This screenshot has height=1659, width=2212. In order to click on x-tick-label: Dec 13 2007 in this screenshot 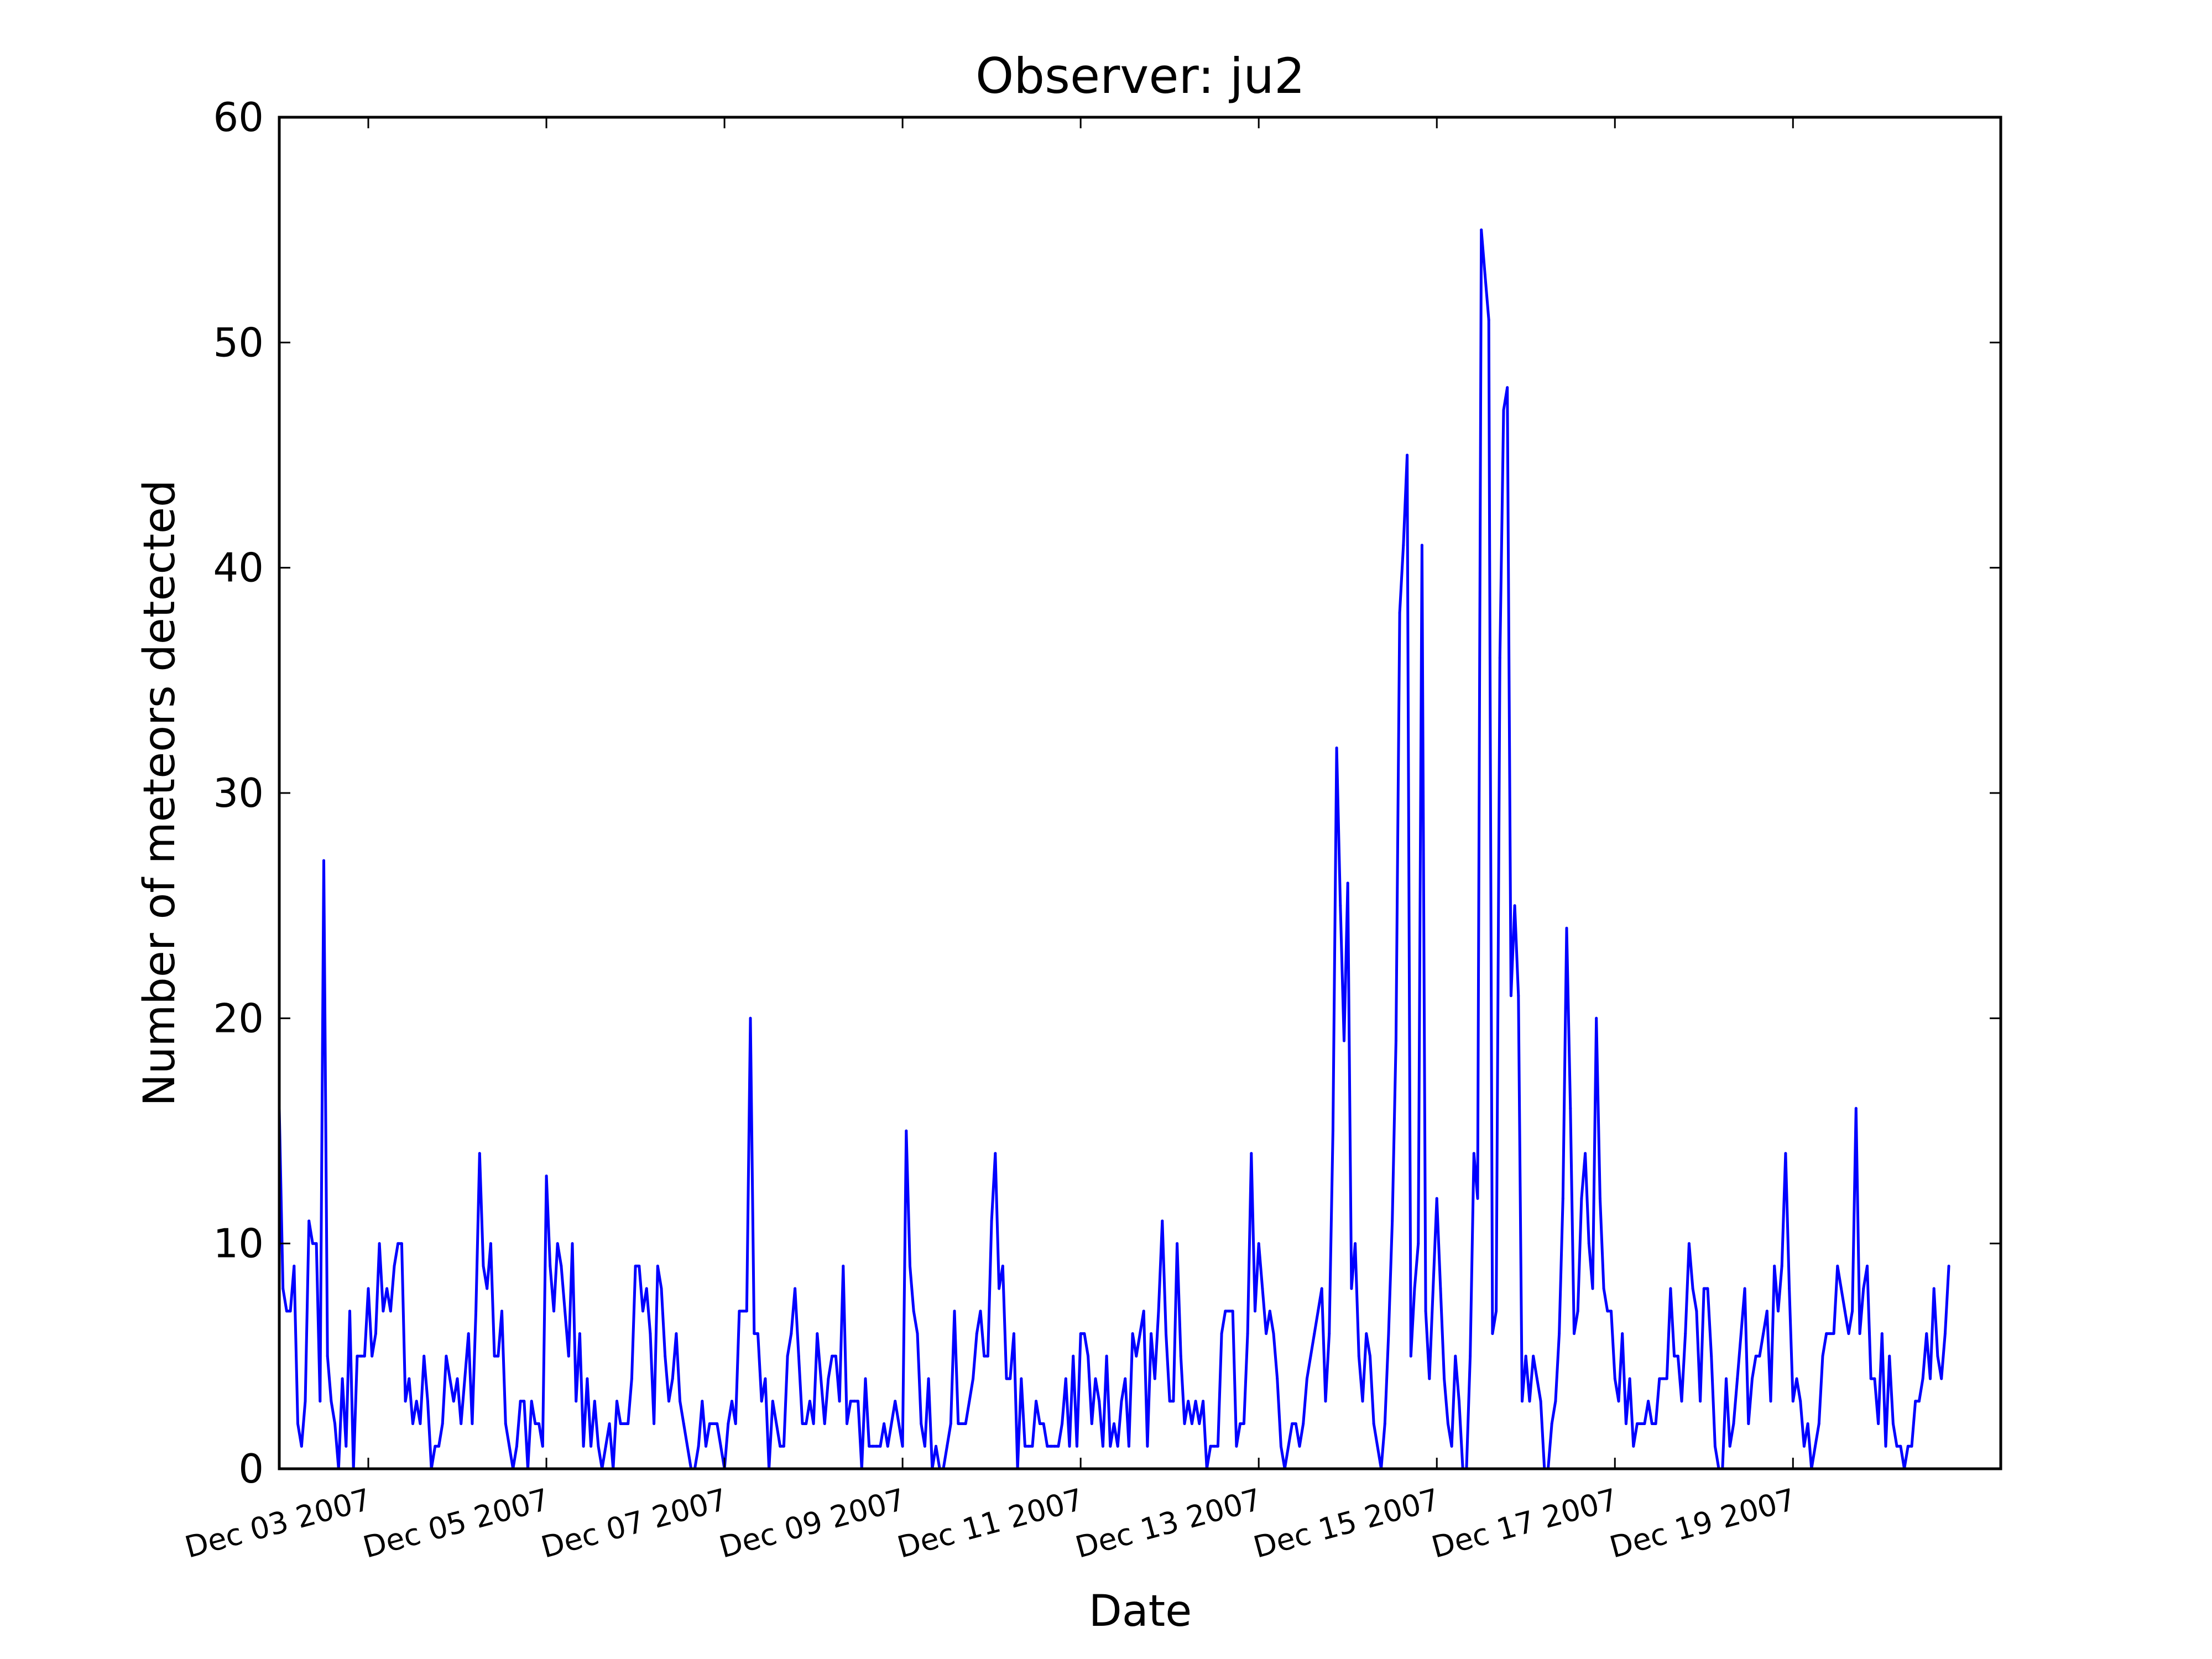, I will do `click(1168, 1524)`.